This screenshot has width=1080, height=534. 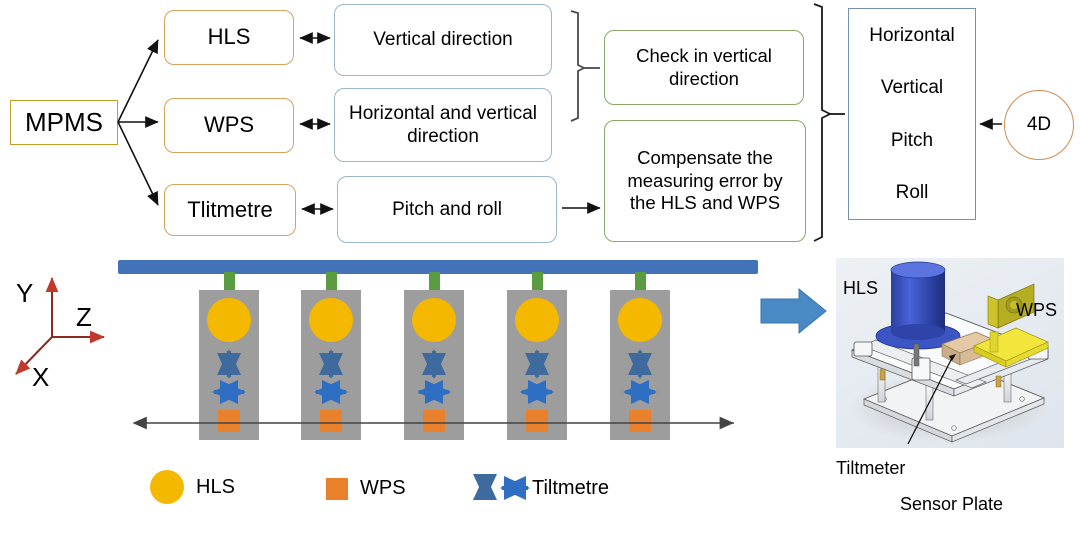 I want to click on legend-item-tiltmetre: Tiltmetre, so click(x=570, y=488).